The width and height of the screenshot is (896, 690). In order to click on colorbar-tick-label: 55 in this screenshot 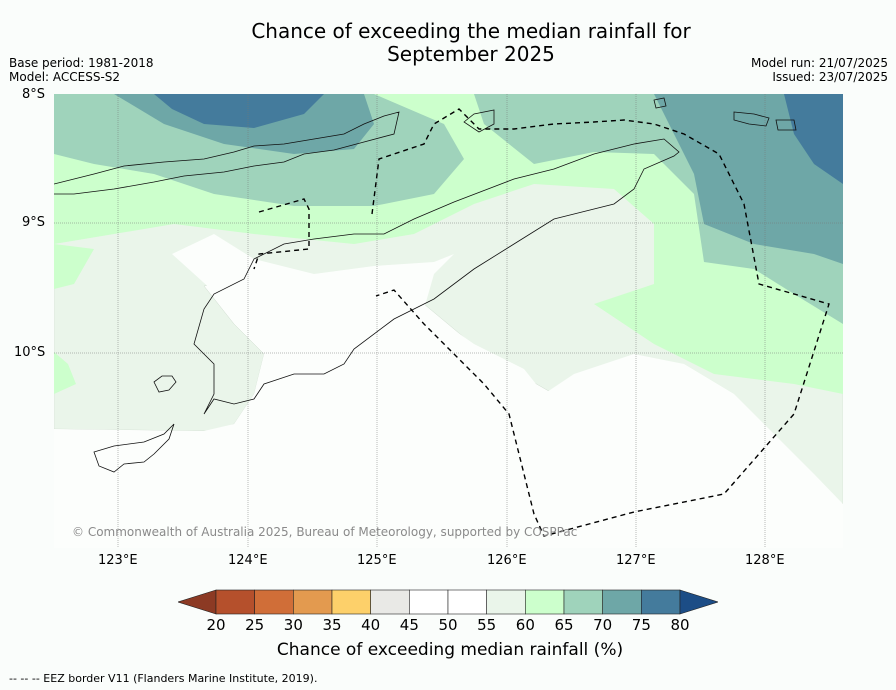, I will do `click(487, 625)`.